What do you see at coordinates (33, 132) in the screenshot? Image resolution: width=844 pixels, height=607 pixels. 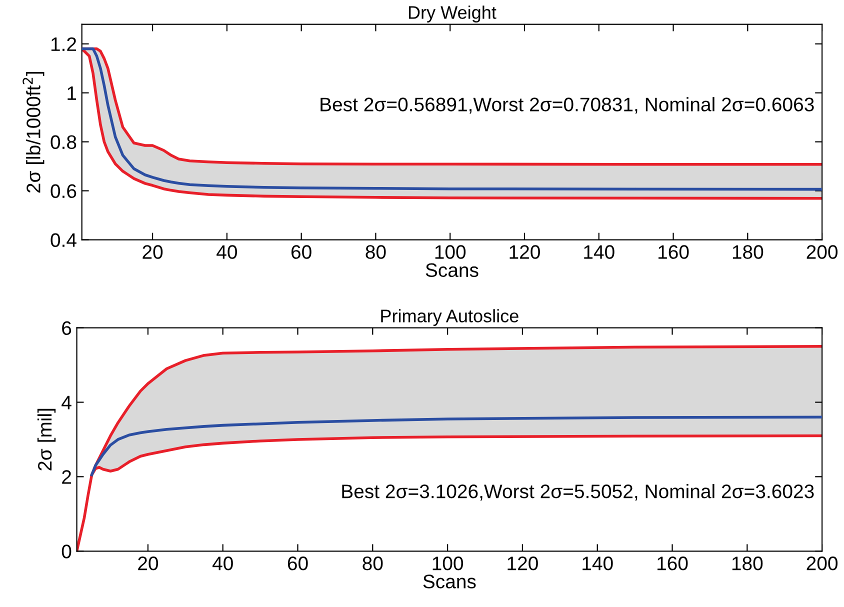 I see `y-axis-title: 2σ [lb/1000ft$^{2}$]` at bounding box center [33, 132].